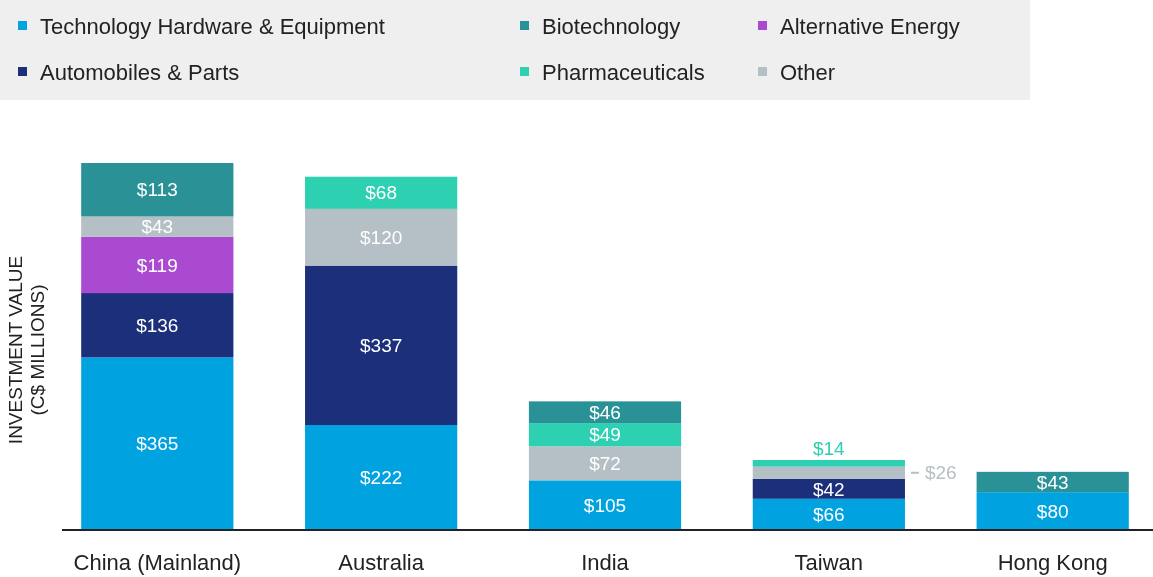 This screenshot has width=1153, height=577. I want to click on y-axis-title: INVESTMENT VALUE (C$ MILLIONS), so click(26, 350).